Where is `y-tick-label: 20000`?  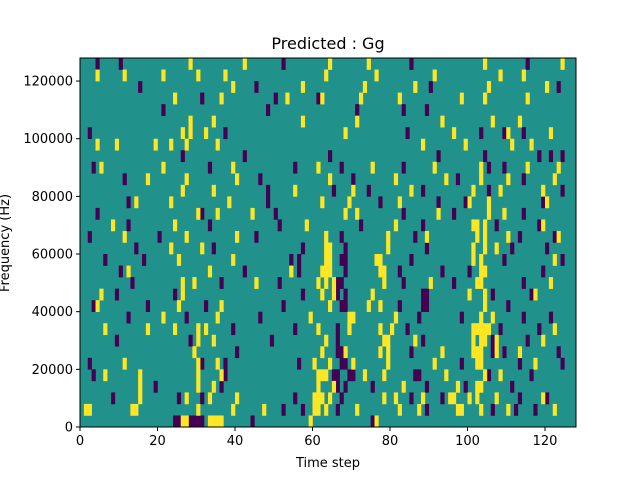
y-tick-label: 20000 is located at coordinates (52, 370).